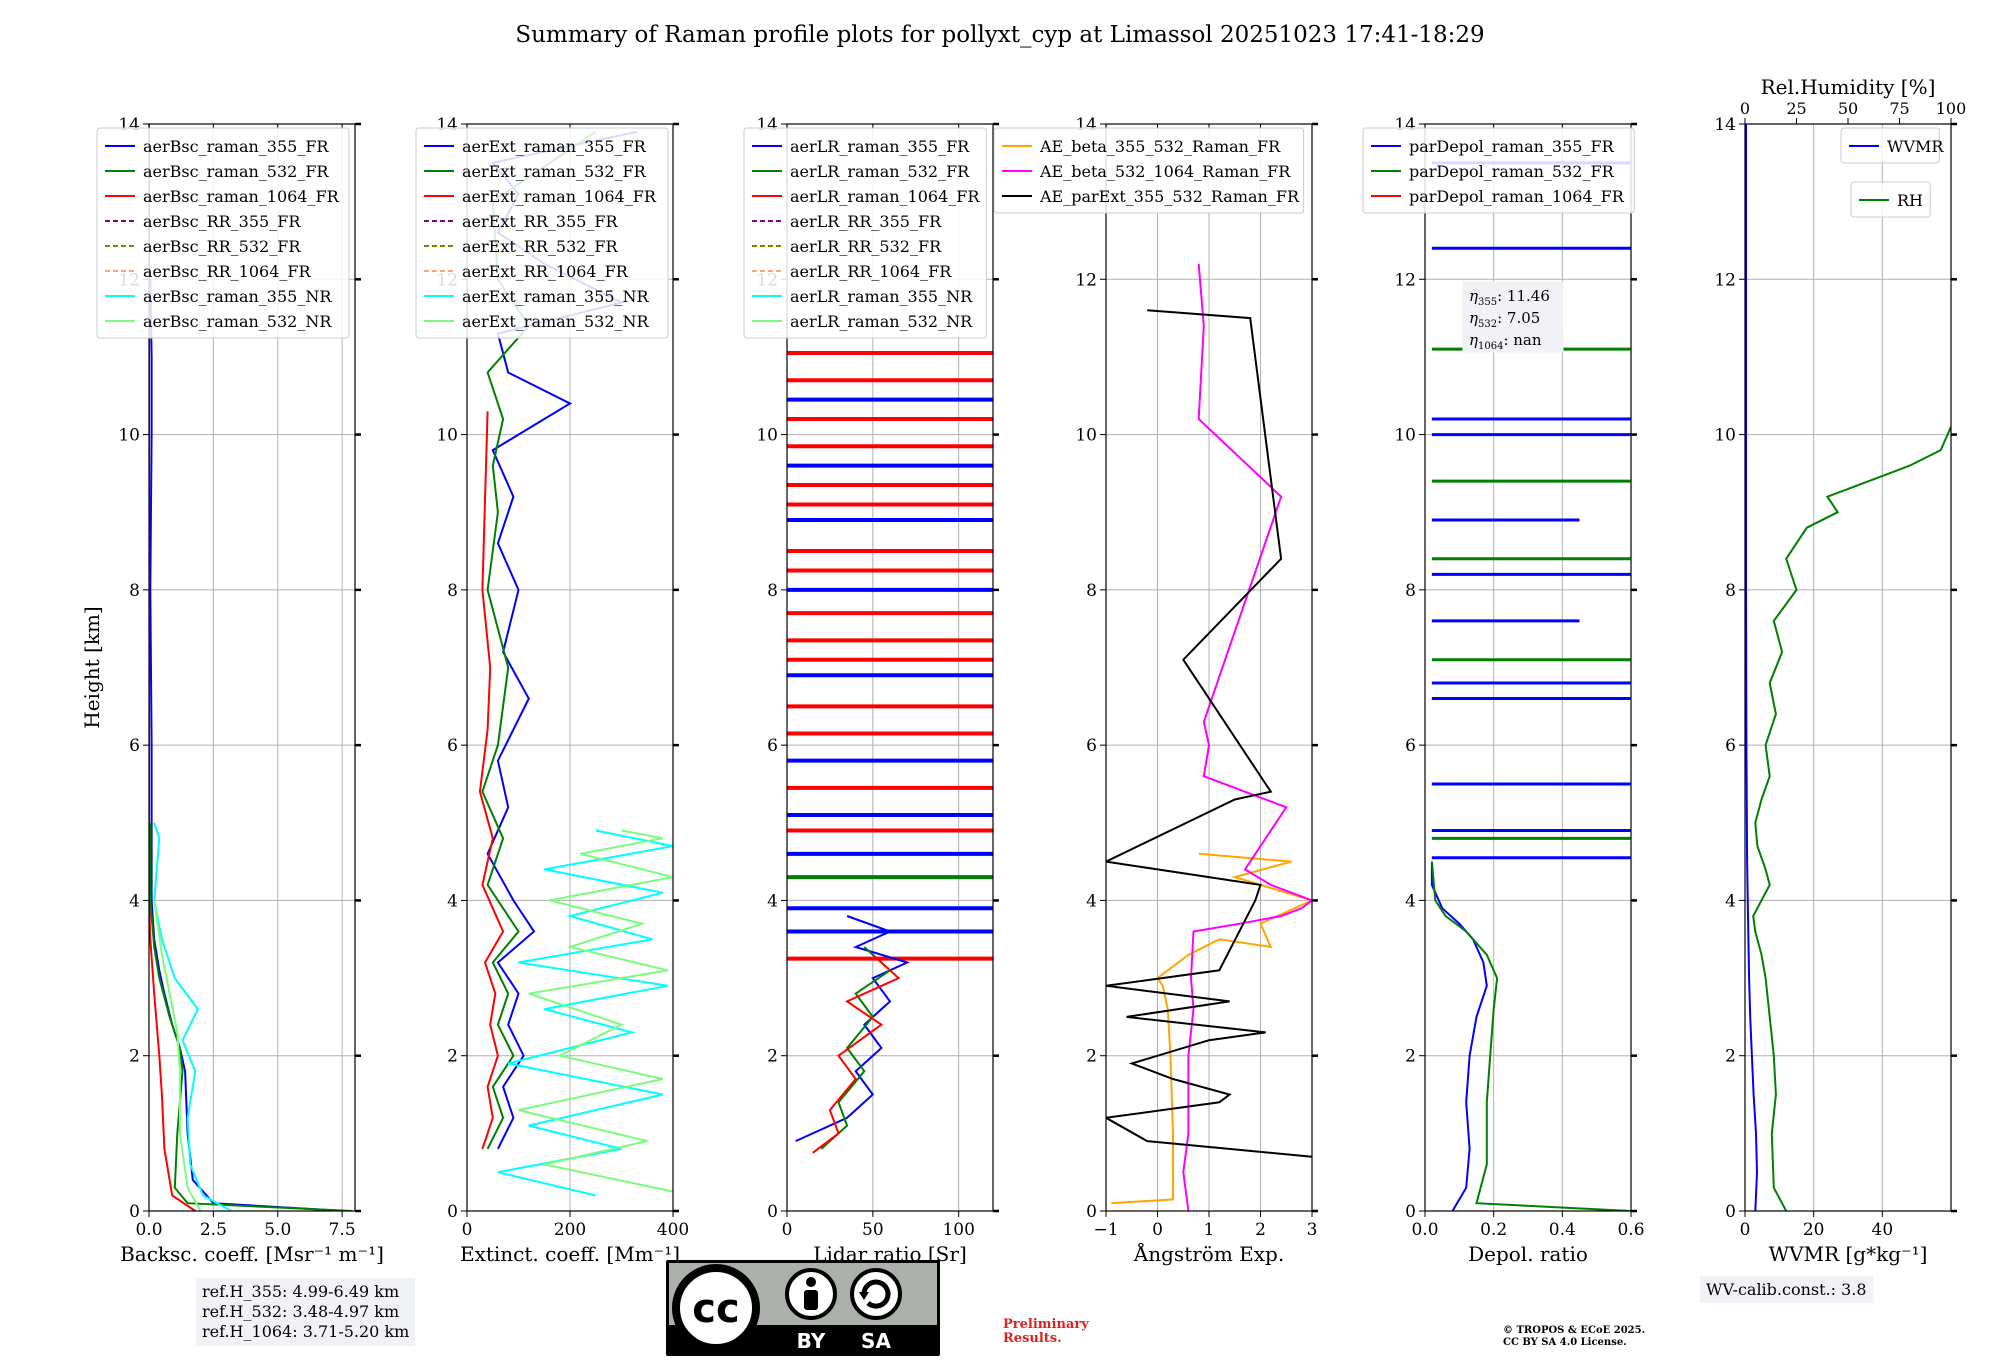  What do you see at coordinates (1459, 1036) in the screenshot?
I see `series-parDepol_raman_355_355_FR` at bounding box center [1459, 1036].